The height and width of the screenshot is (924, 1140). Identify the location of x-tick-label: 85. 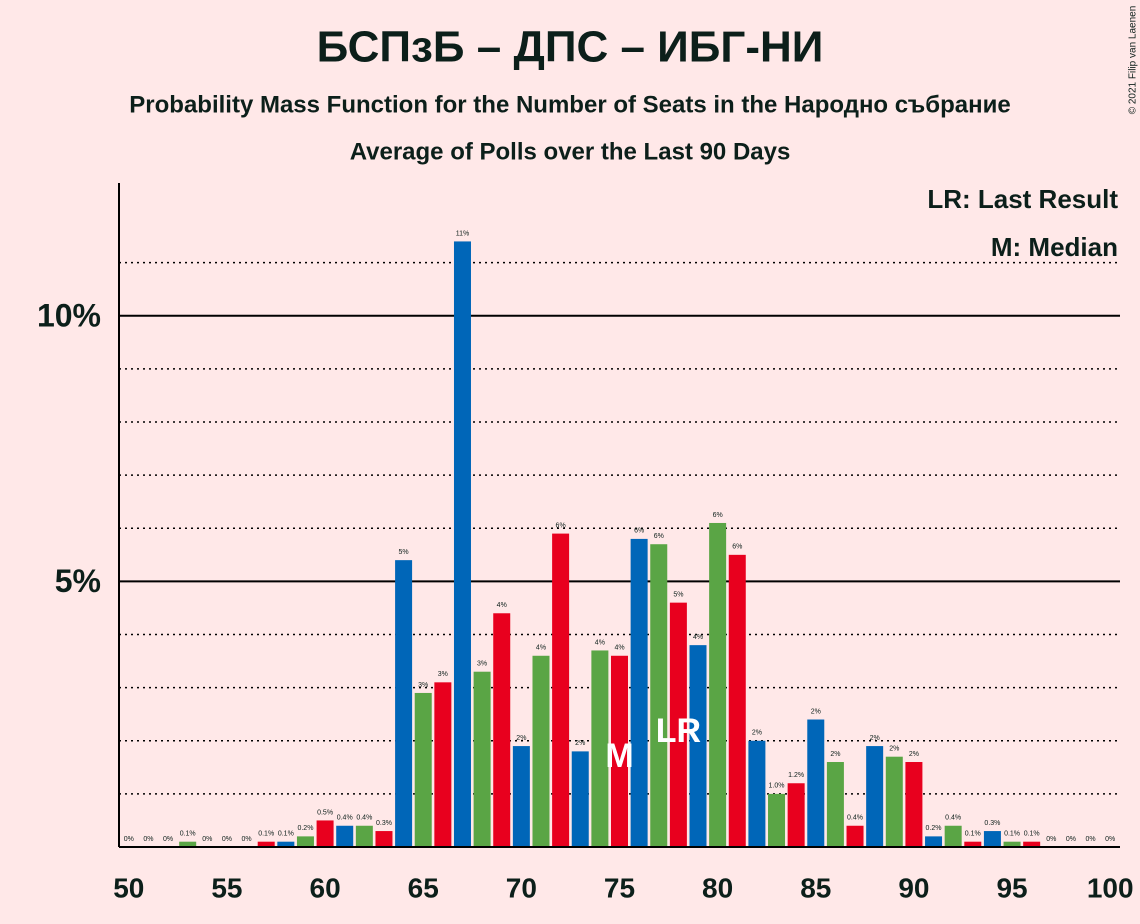
(815, 887).